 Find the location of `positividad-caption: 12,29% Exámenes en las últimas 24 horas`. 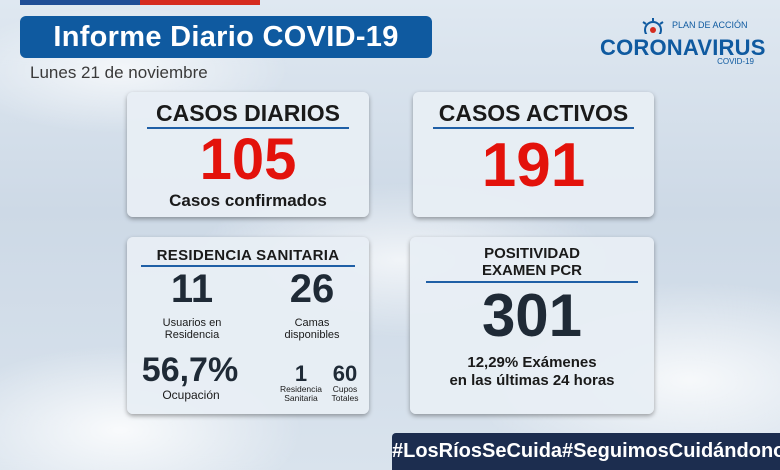

positividad-caption: 12,29% Exámenes en las últimas 24 horas is located at coordinates (532, 372).